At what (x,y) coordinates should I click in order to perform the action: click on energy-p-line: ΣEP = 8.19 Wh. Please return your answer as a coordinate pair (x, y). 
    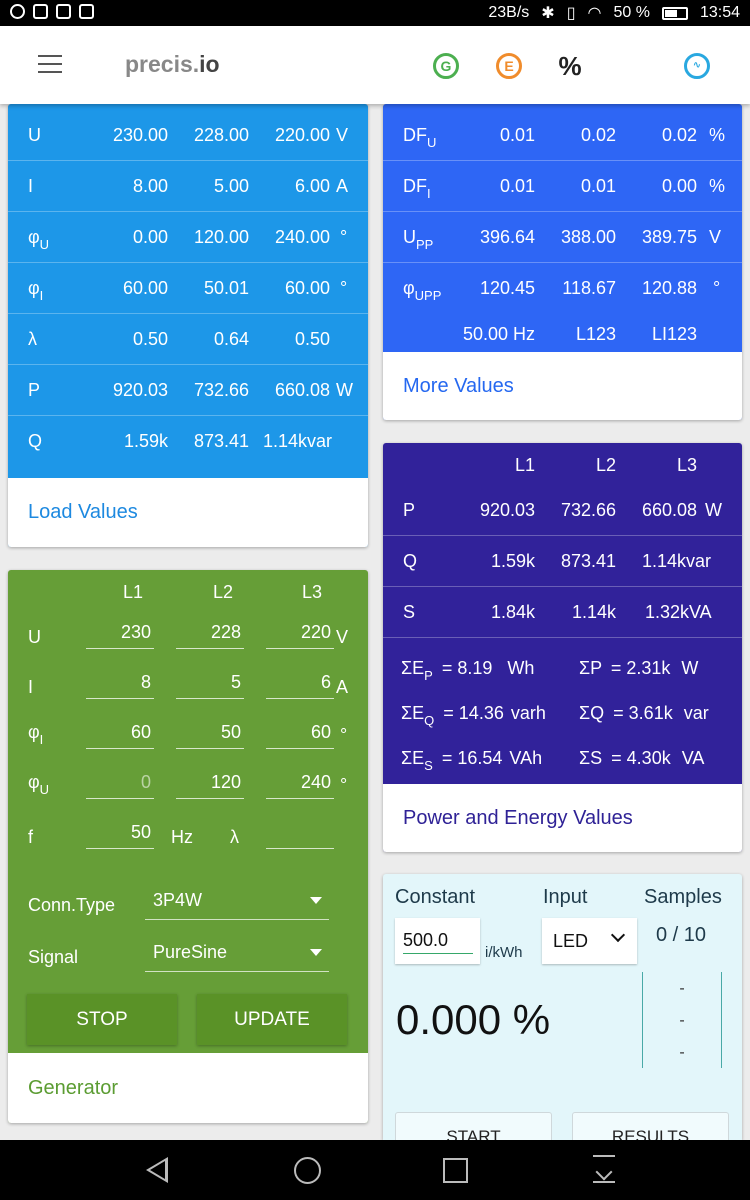
    Looking at the image, I should click on (468, 670).